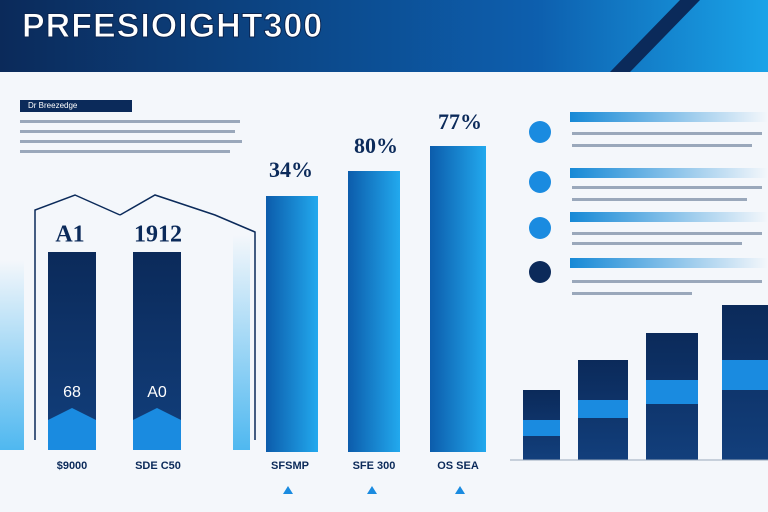 This screenshot has height=512, width=768. What do you see at coordinates (639, 383) in the screenshot?
I see `step-bars` at bounding box center [639, 383].